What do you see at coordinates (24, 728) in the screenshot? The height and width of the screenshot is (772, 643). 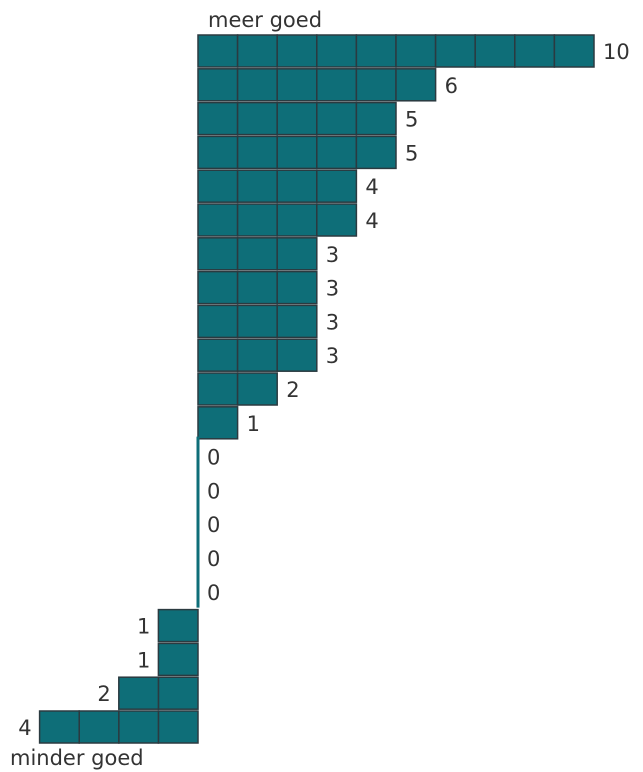 I see `data-label-negative: 4` at bounding box center [24, 728].